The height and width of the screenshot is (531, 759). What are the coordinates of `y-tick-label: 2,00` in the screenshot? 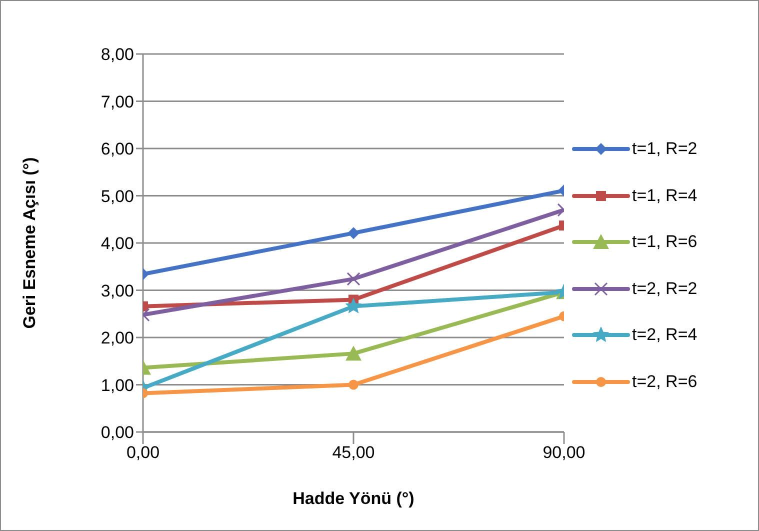 It's located at (117, 338).